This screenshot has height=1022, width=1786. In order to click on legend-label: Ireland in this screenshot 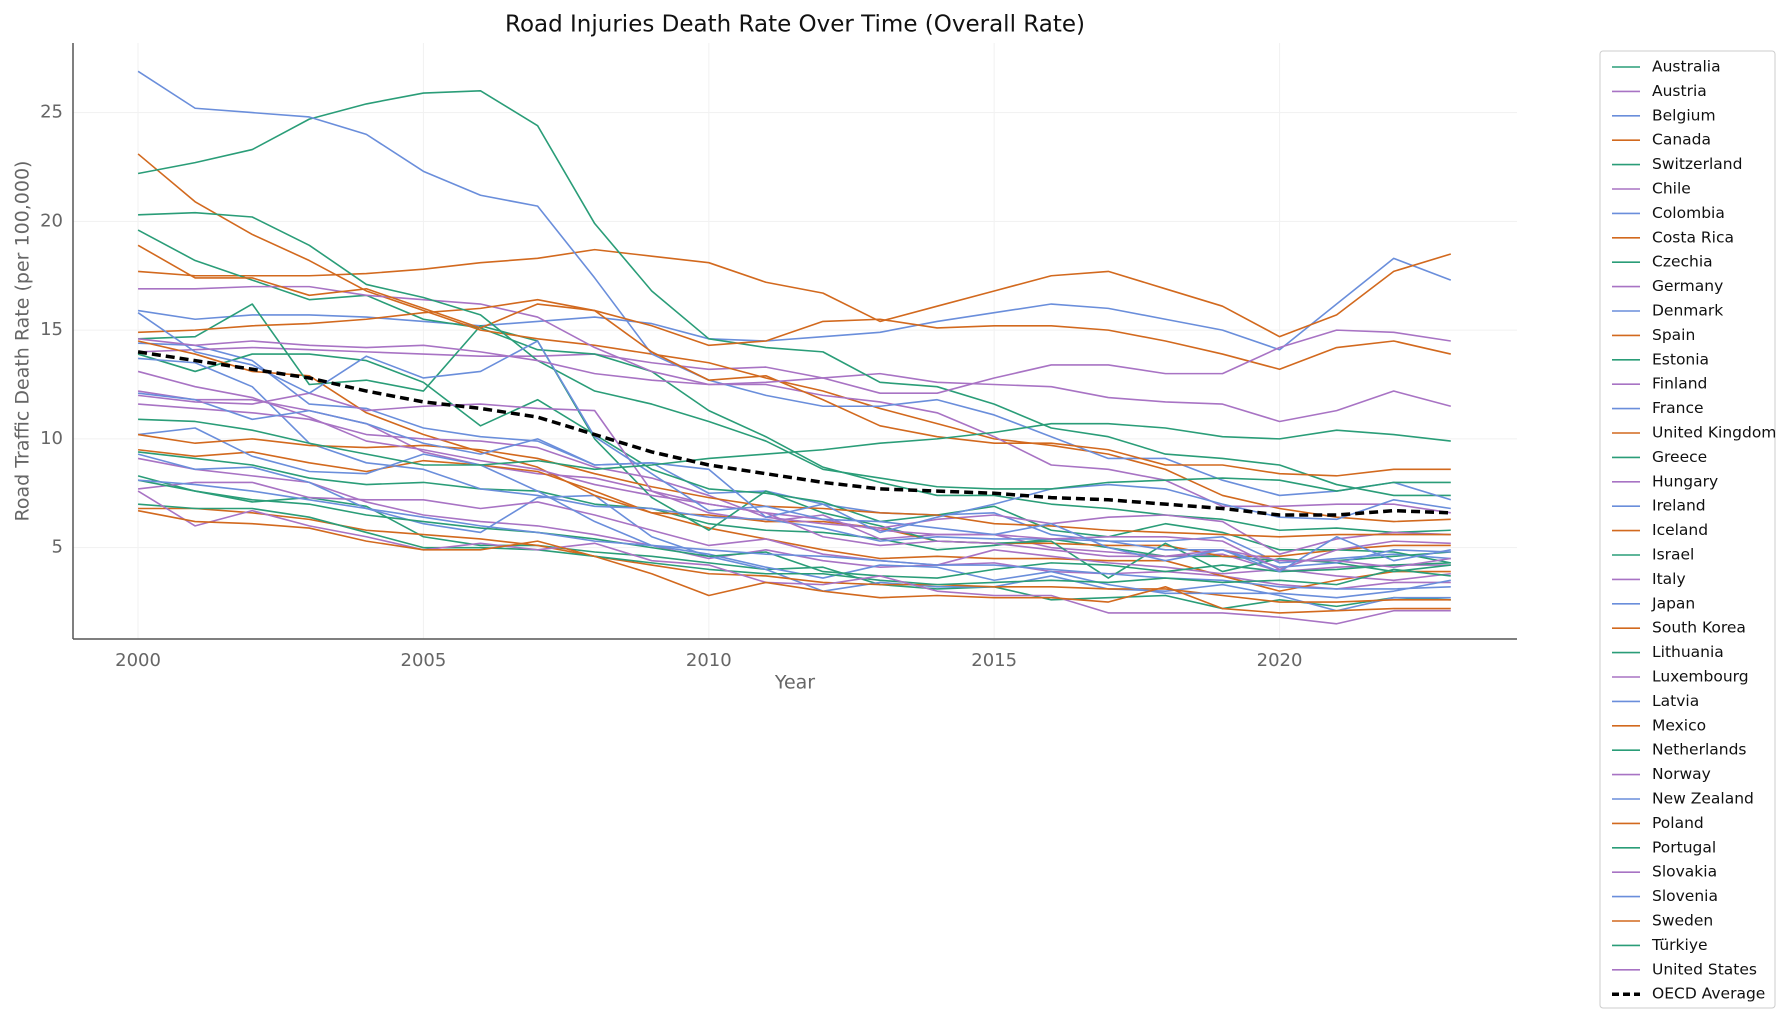, I will do `click(1679, 506)`.